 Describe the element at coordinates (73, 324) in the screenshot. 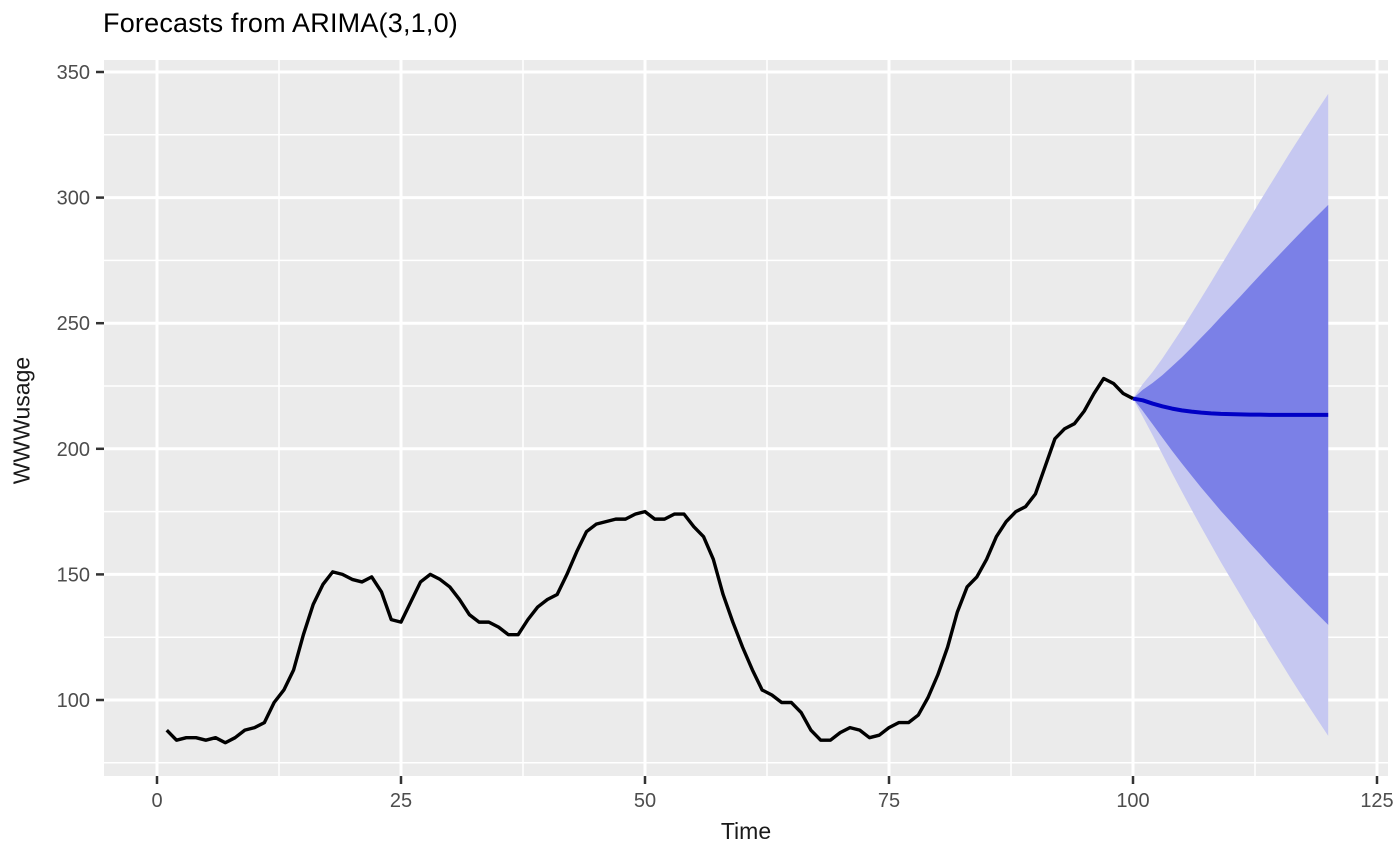

I see `y-tick-label: 250` at that location.